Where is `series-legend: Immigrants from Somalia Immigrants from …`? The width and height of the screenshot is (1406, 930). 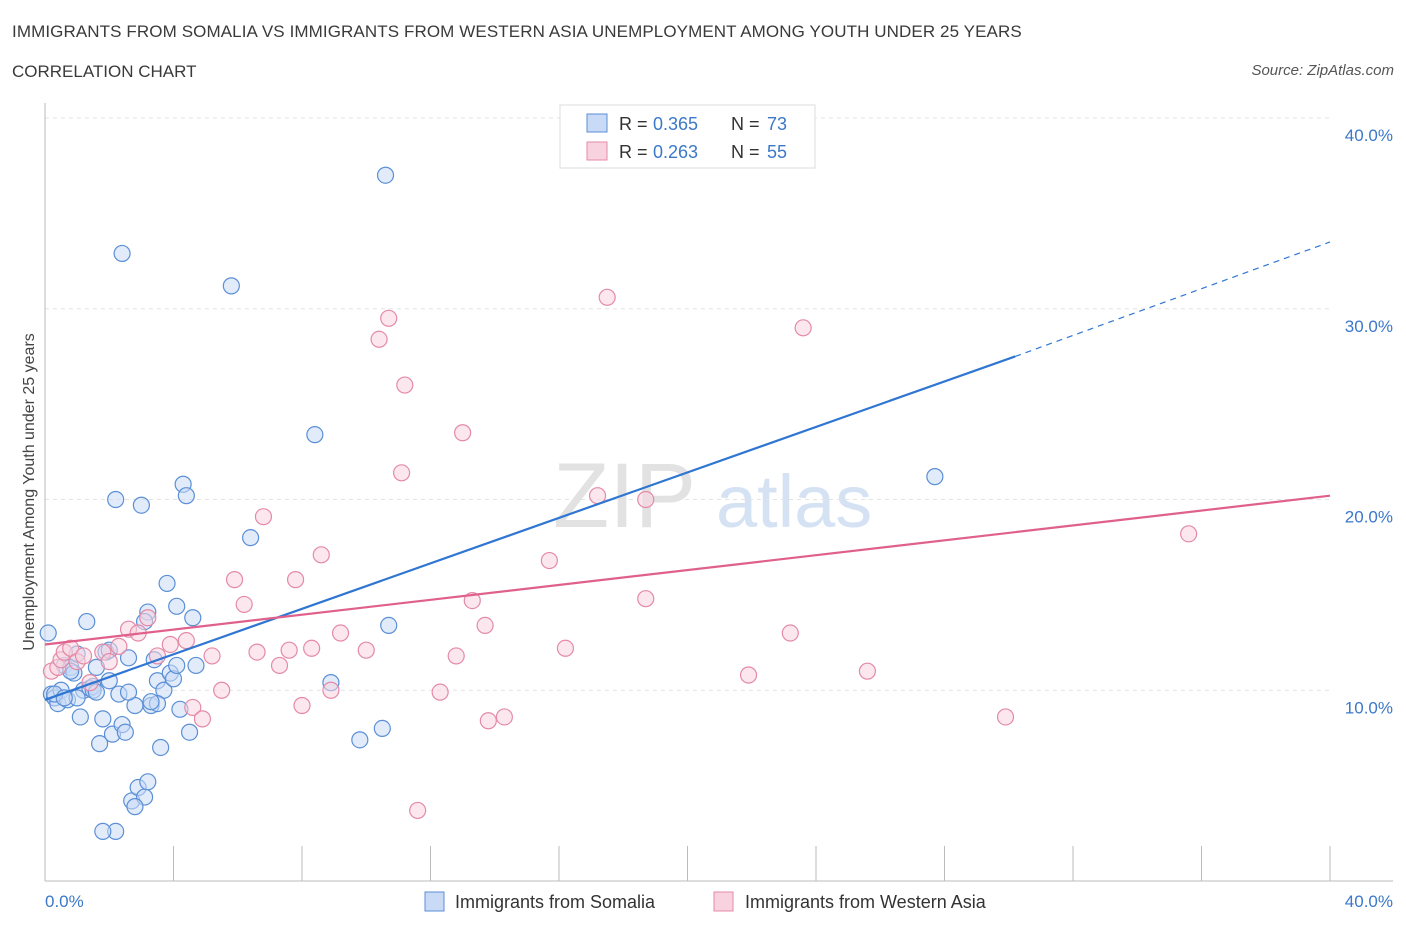 series-legend: Immigrants from Somalia Immigrants from … is located at coordinates (705, 901).